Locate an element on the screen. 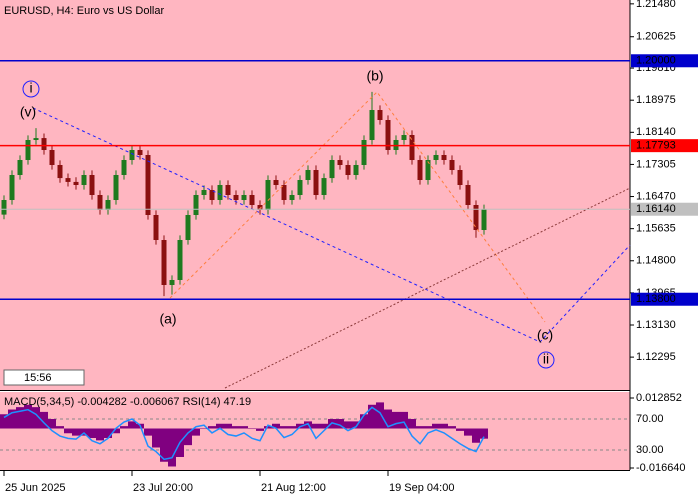 This screenshot has width=700, height=500. wave-circle is located at coordinates (546, 360).